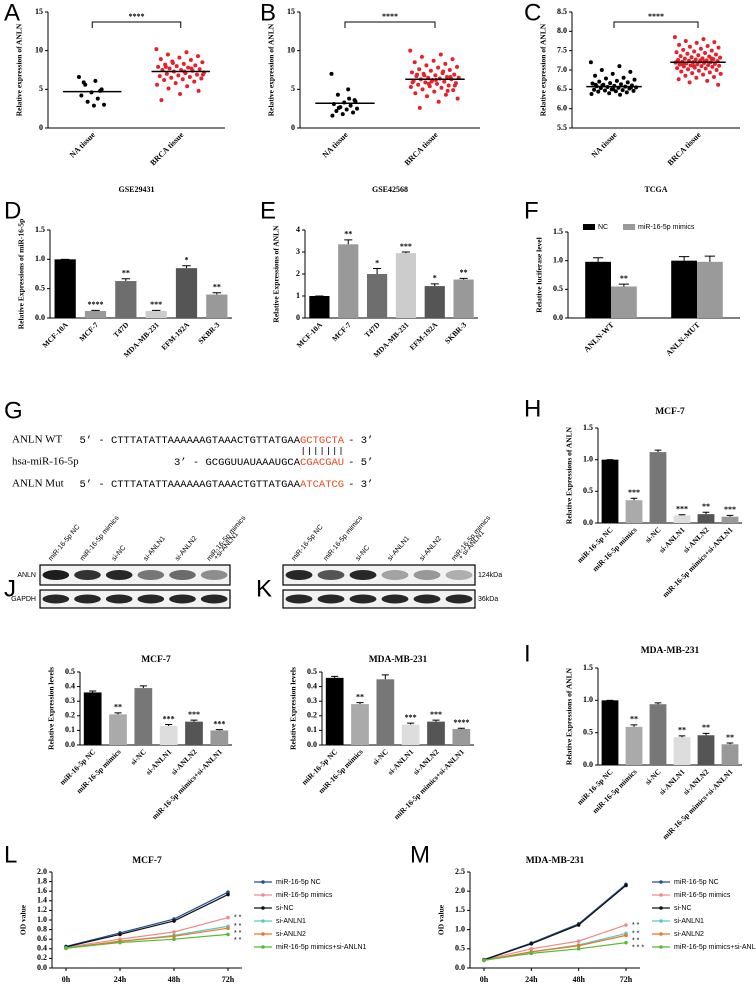 This screenshot has height=992, width=756. I want to click on x-tick-label: 48h, so click(174, 979).